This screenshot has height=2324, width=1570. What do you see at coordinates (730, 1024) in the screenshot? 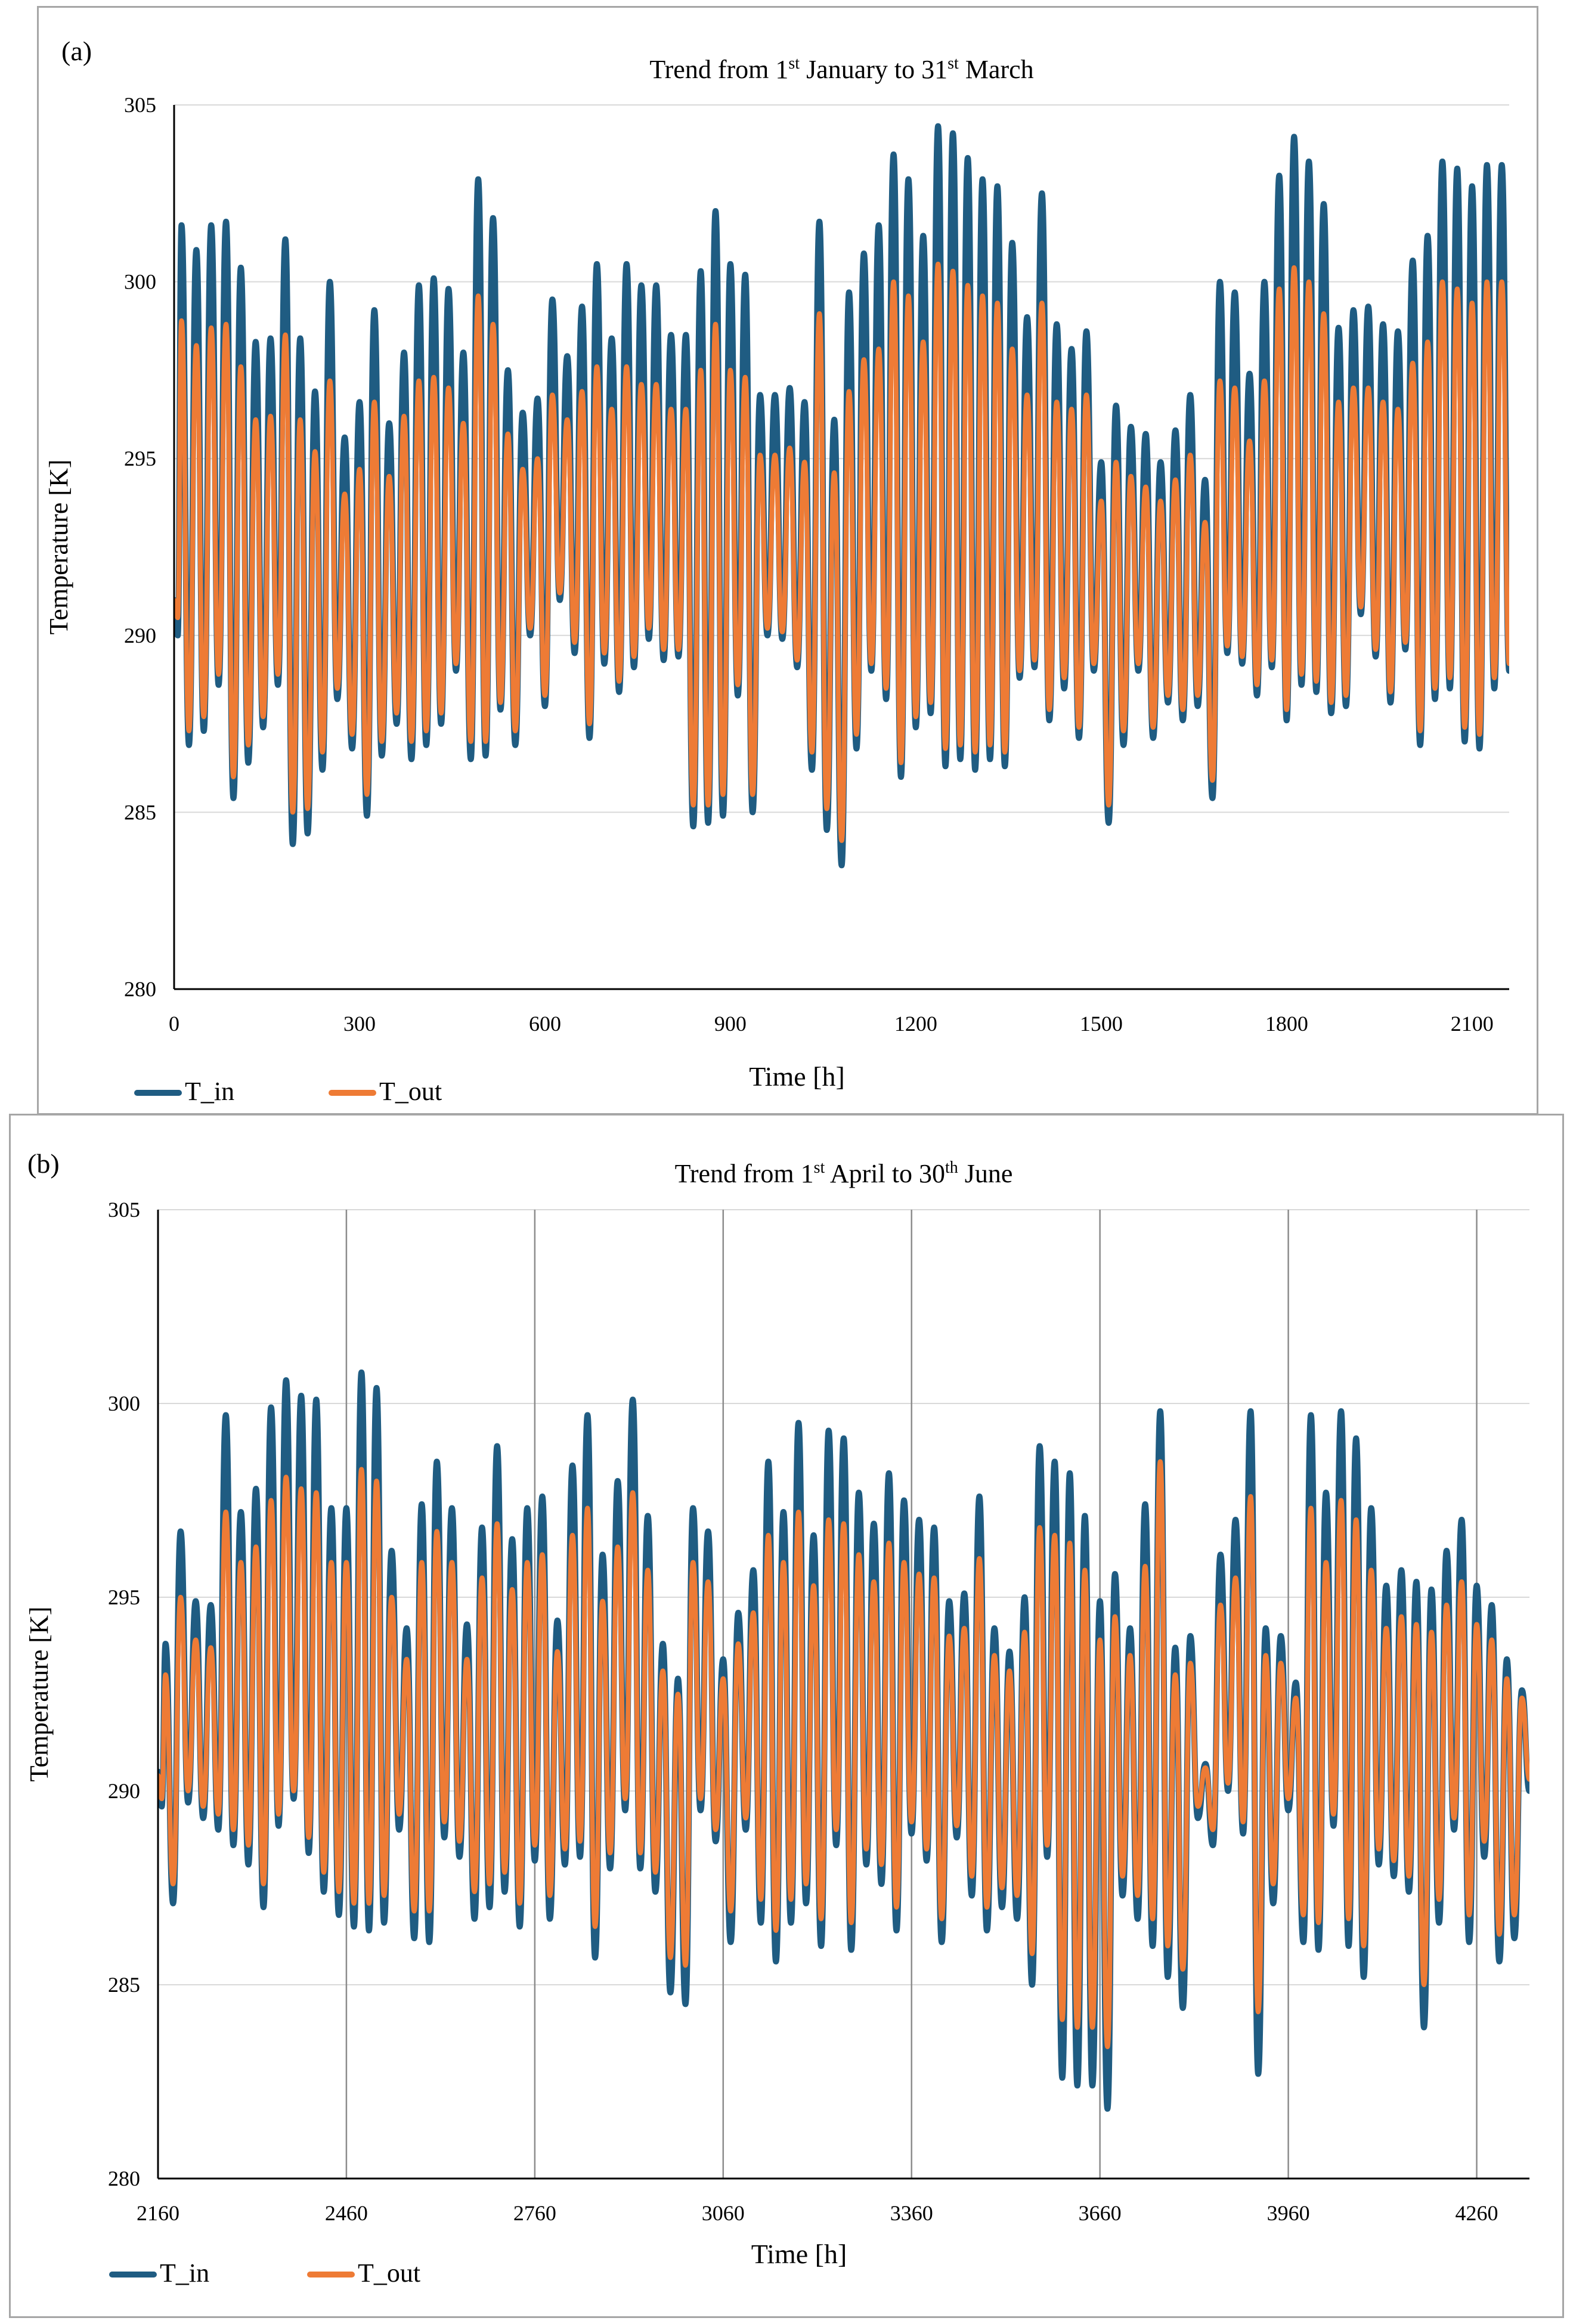
I see `x-tick-label: 900` at bounding box center [730, 1024].